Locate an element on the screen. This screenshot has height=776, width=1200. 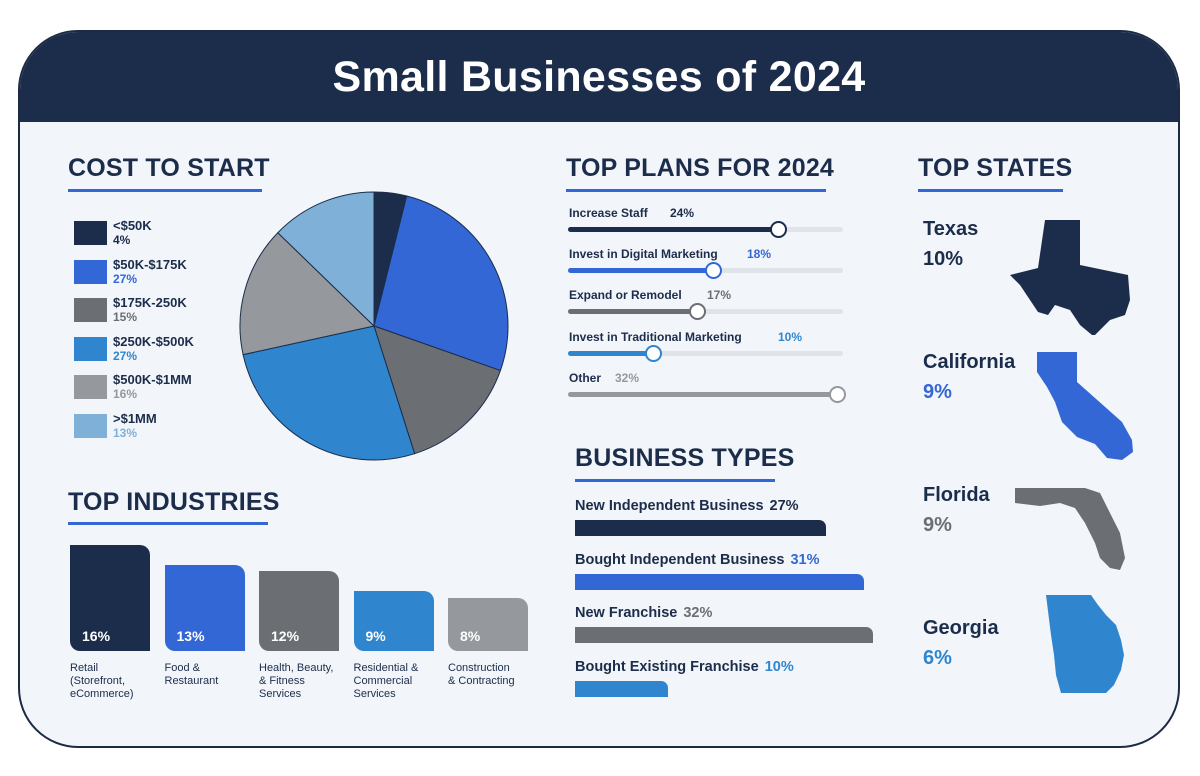
industry-pct: 13% is located at coordinates (190, 636).